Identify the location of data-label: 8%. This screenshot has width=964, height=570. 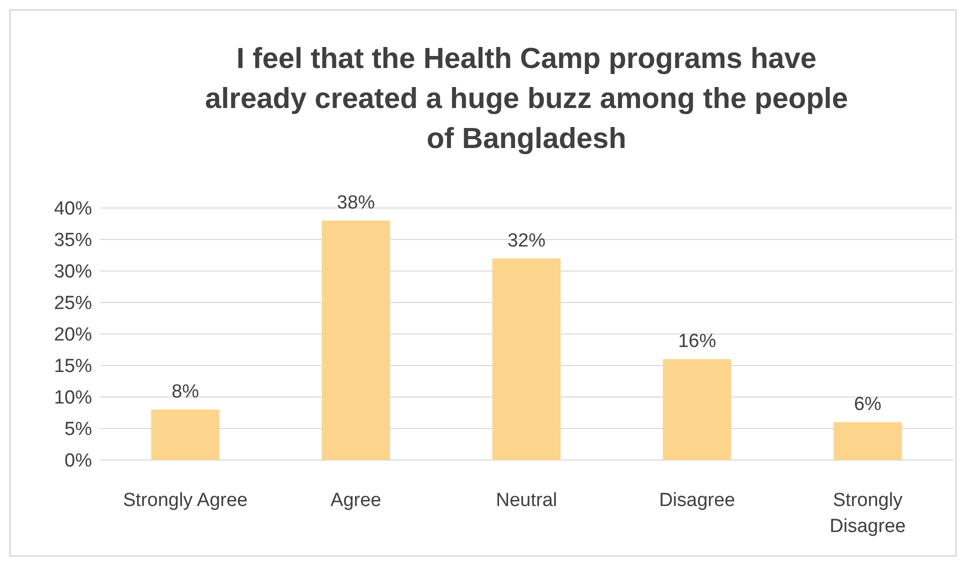
(186, 392).